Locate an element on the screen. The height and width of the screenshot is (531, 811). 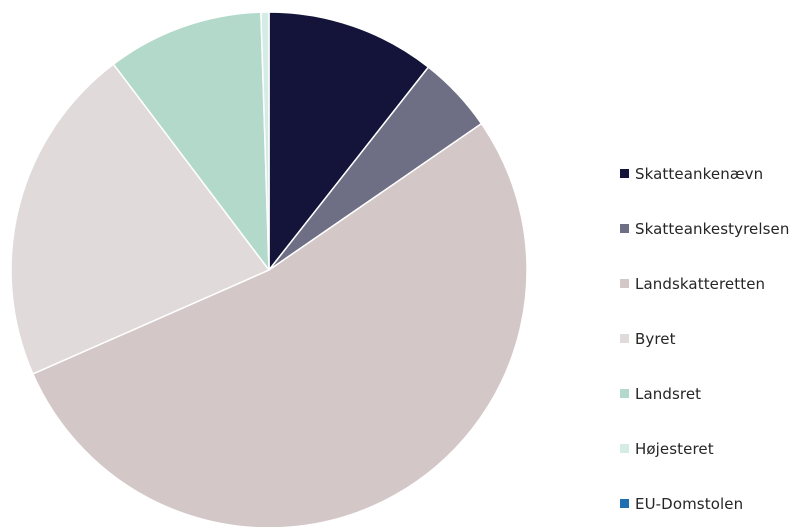
legend-label: Byret is located at coordinates (655, 338).